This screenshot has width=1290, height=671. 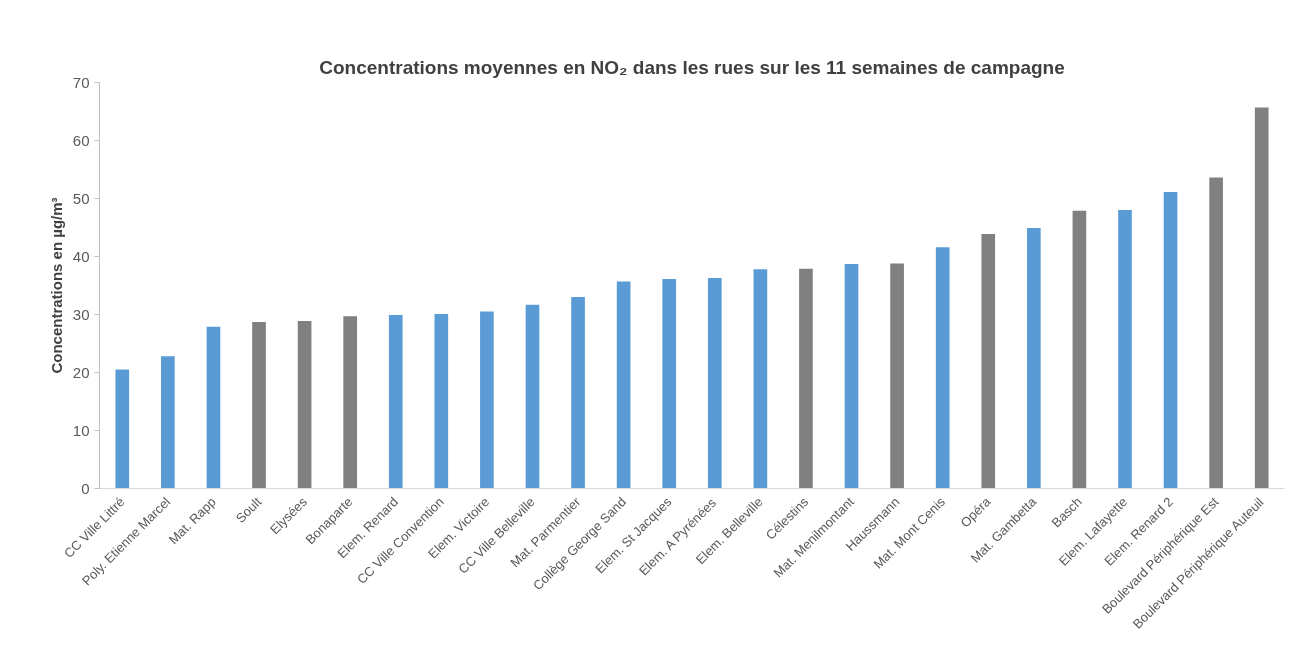 What do you see at coordinates (81, 198) in the screenshot?
I see `y-tick-label: 50` at bounding box center [81, 198].